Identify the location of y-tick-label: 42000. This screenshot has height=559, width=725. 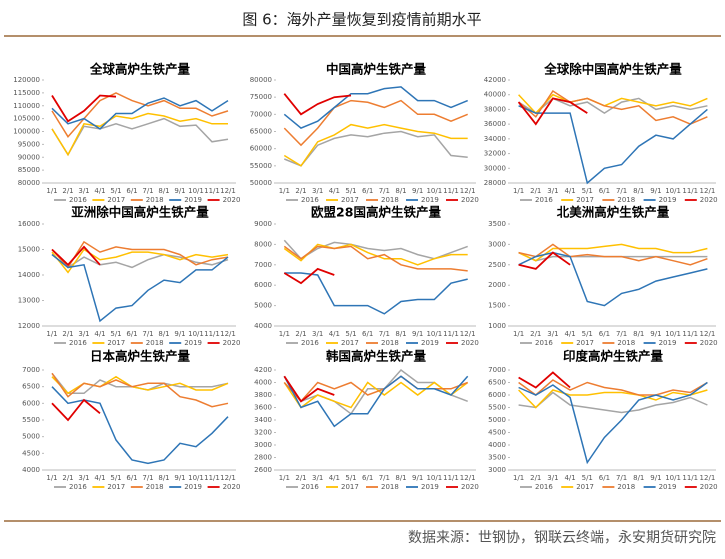
(495, 80).